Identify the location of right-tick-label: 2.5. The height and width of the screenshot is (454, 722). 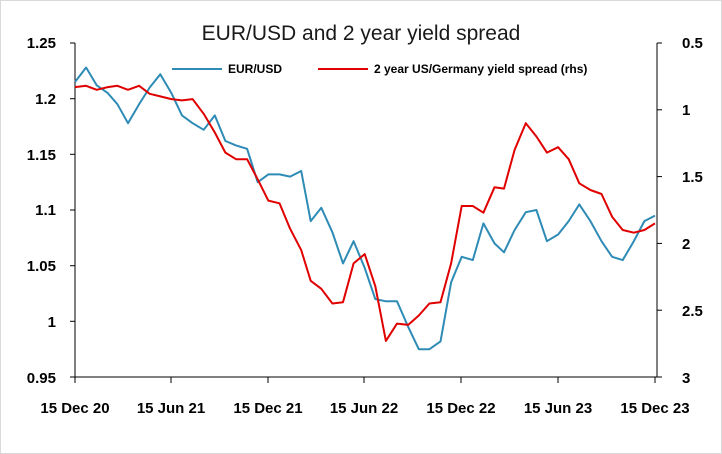
(692, 311).